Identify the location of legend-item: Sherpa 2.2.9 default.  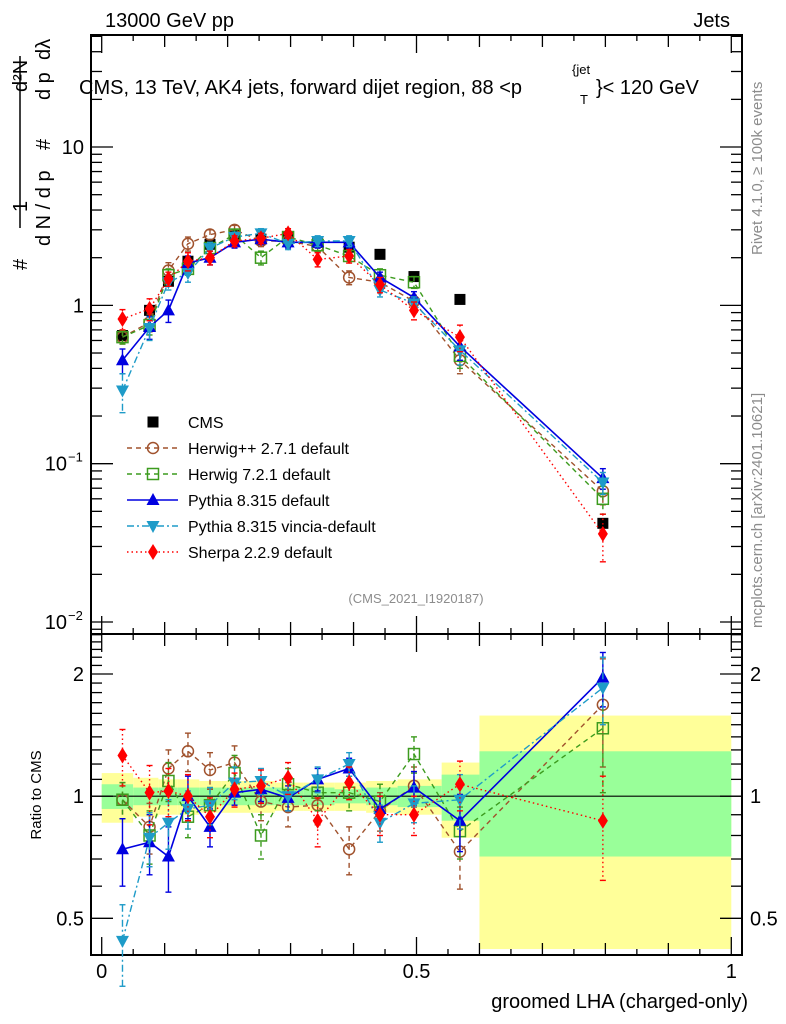
(230, 553).